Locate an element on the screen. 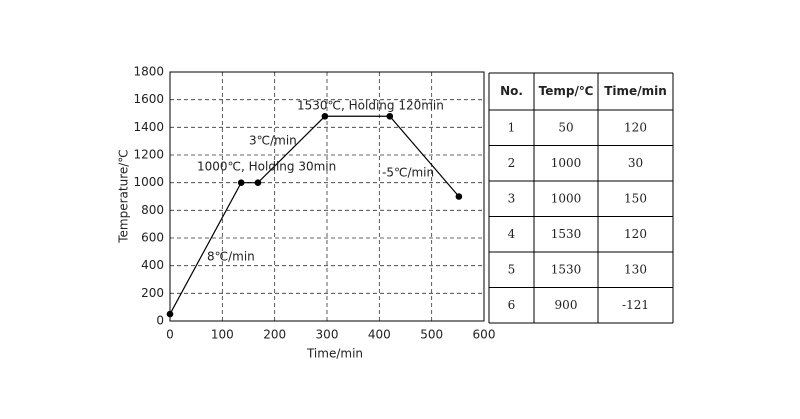 Image resolution: width=800 pixels, height=419 pixels. table-cell: 2 is located at coordinates (512, 163).